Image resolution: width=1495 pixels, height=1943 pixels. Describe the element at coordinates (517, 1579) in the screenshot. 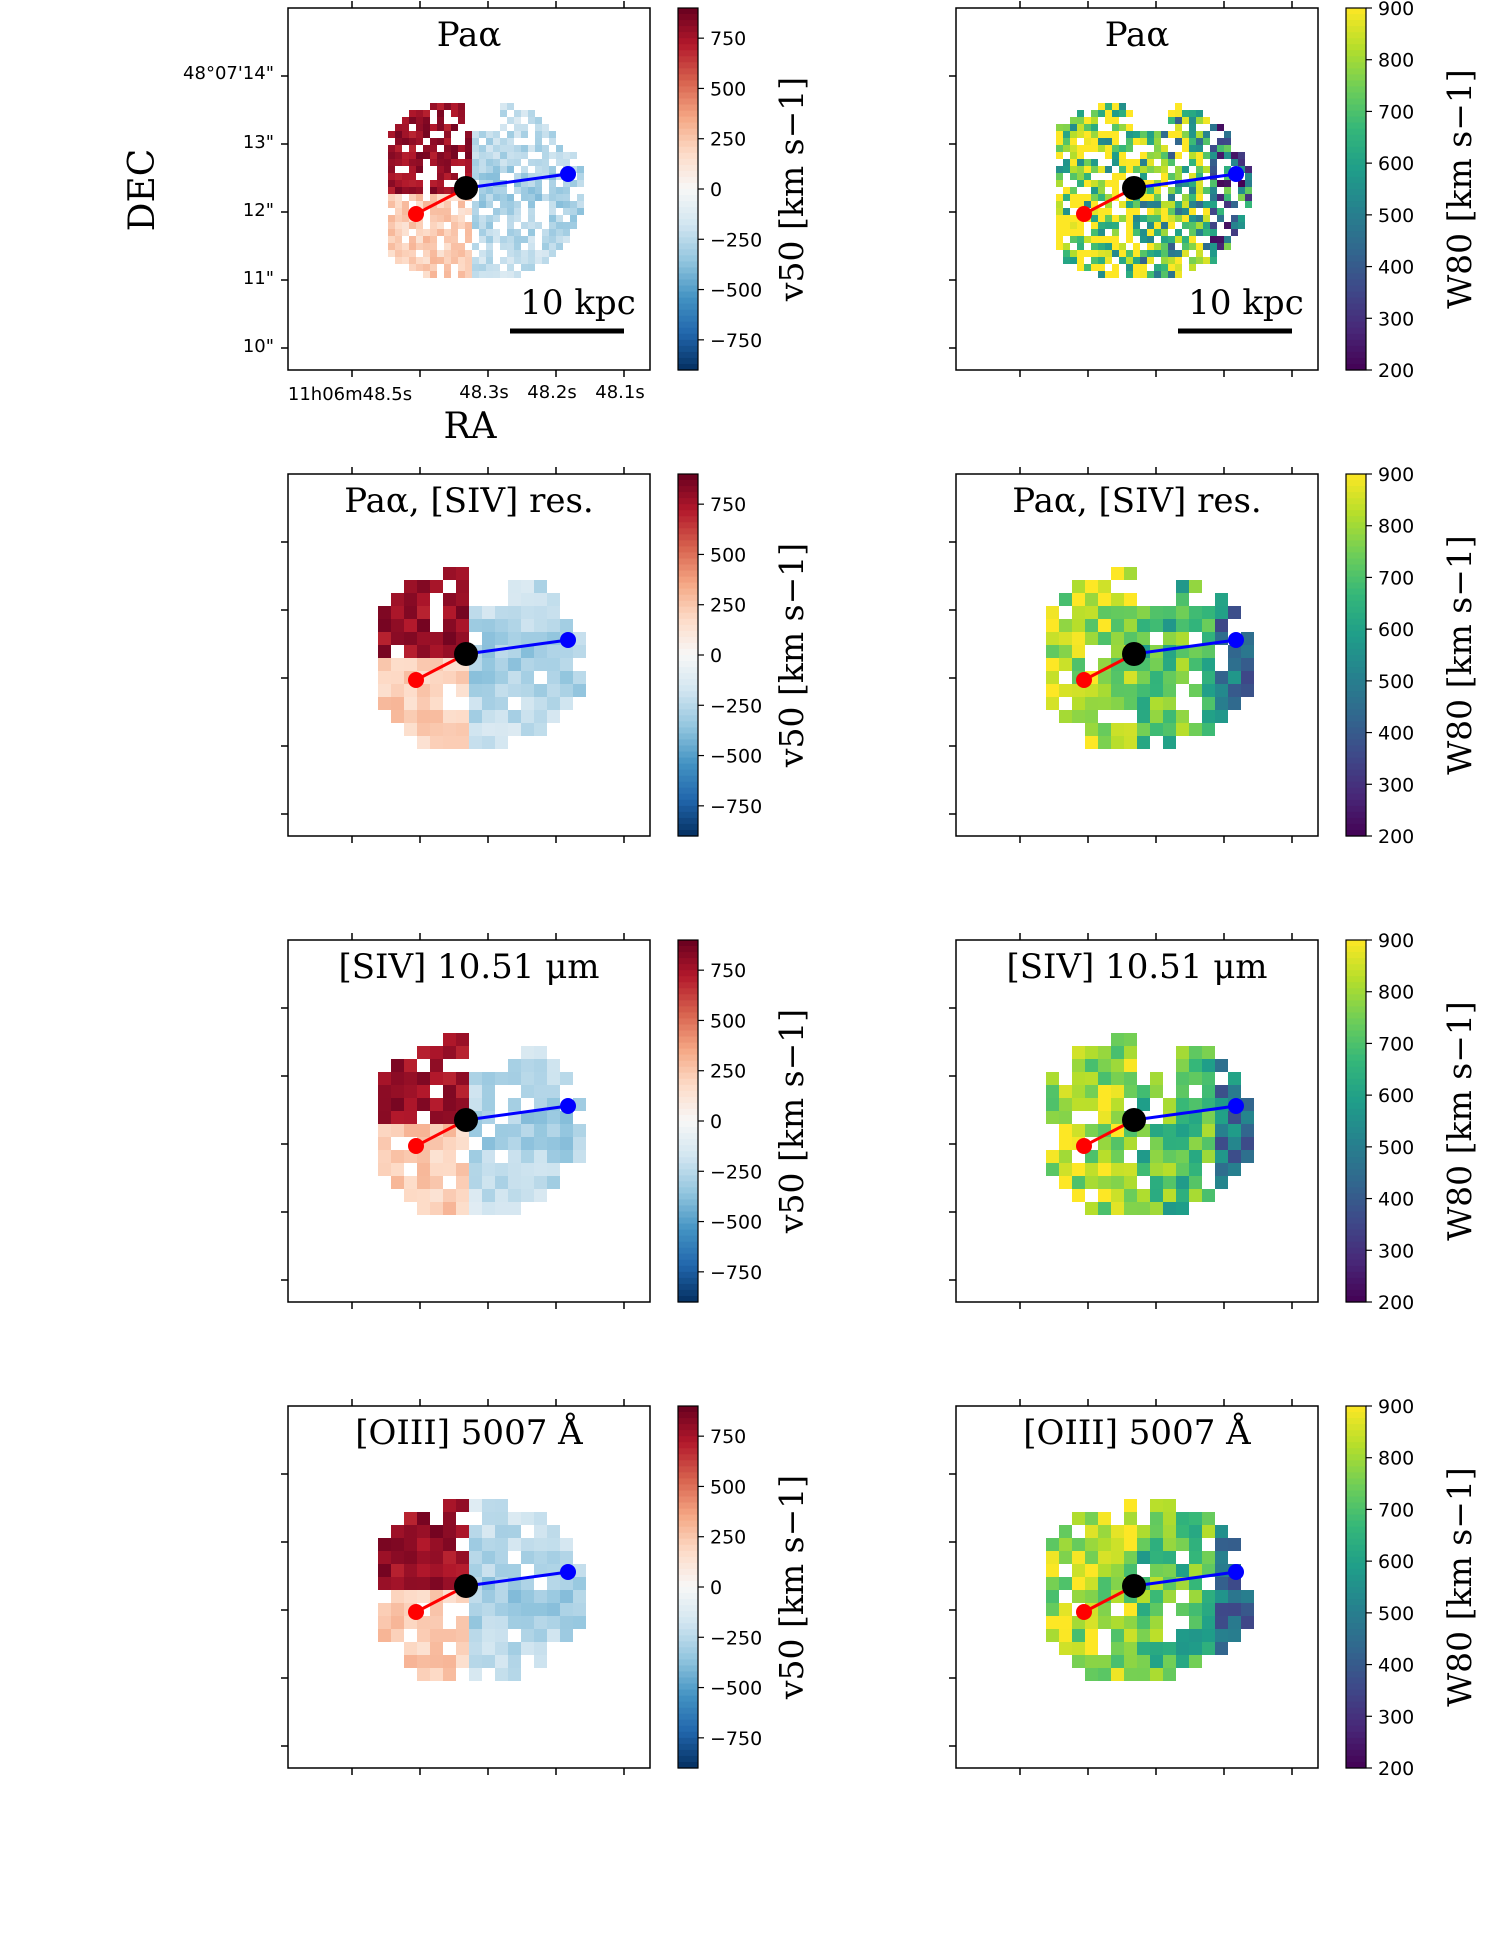

I see `blueshift-line` at that location.